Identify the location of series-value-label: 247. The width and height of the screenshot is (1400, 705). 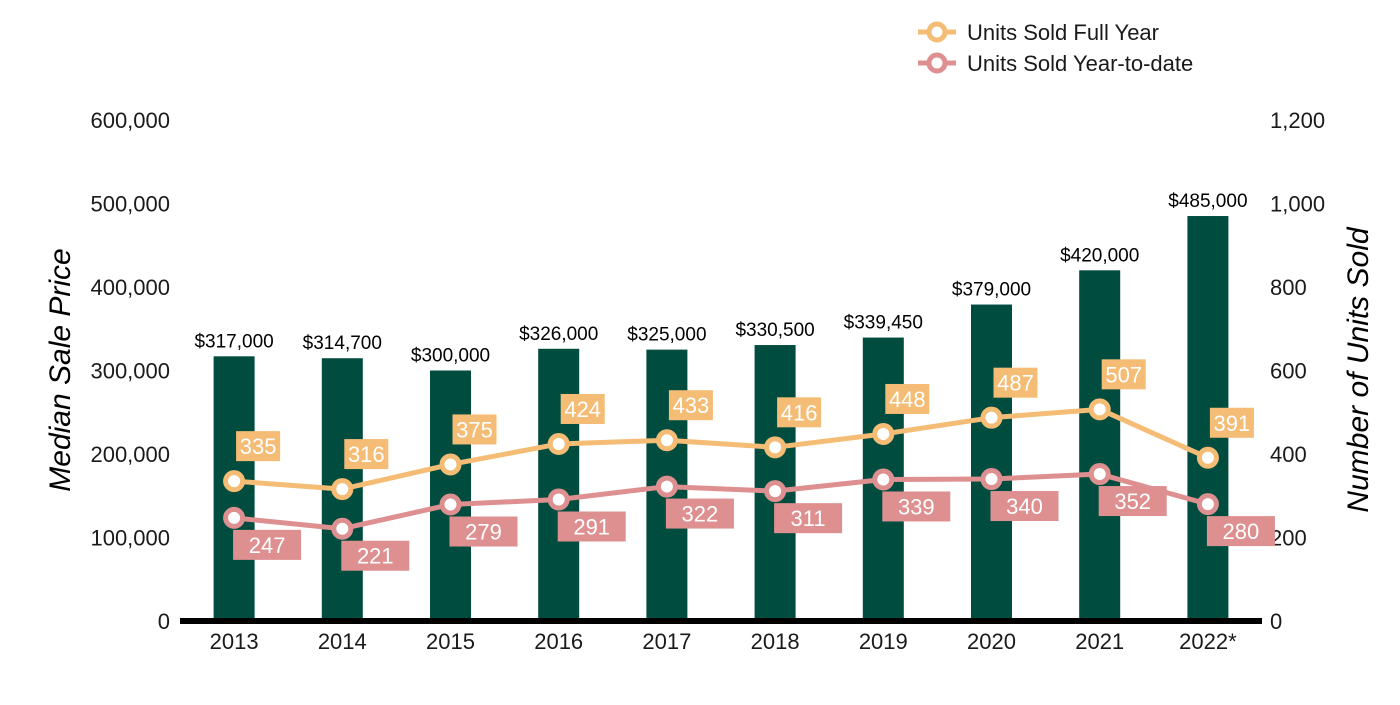
(267, 544).